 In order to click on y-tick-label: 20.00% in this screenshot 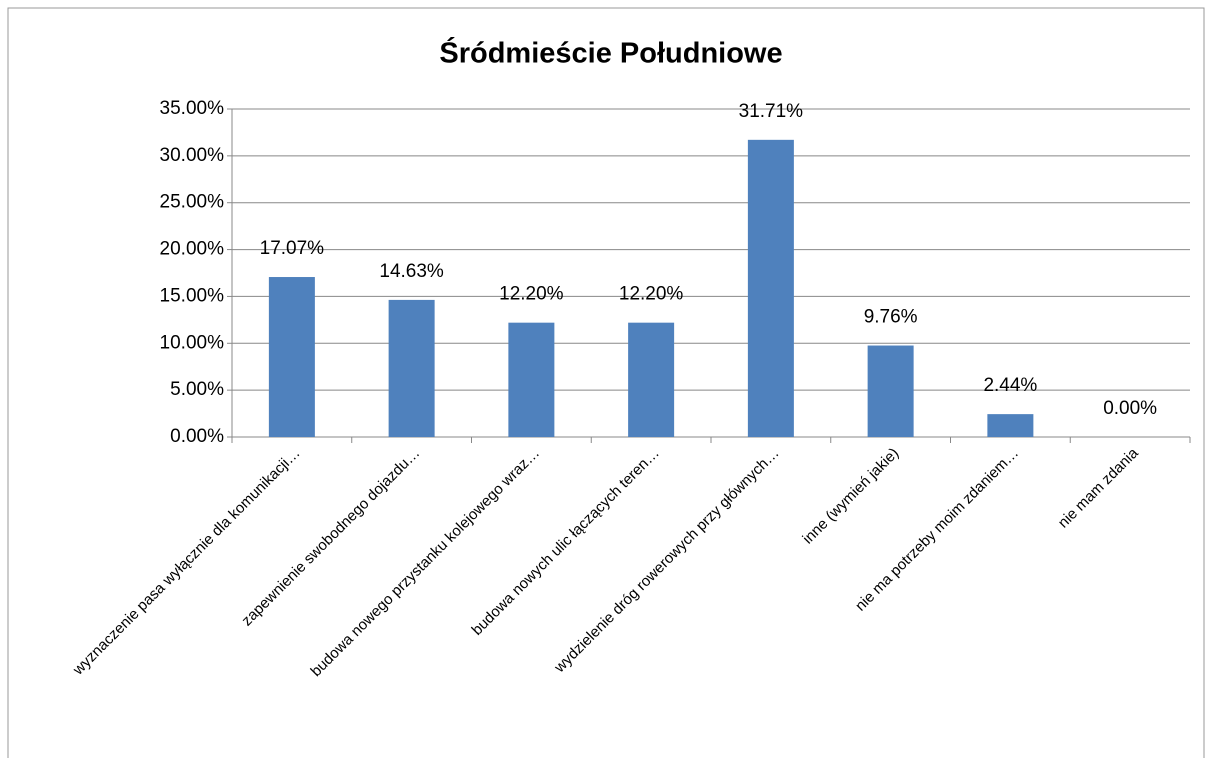, I will do `click(192, 249)`.